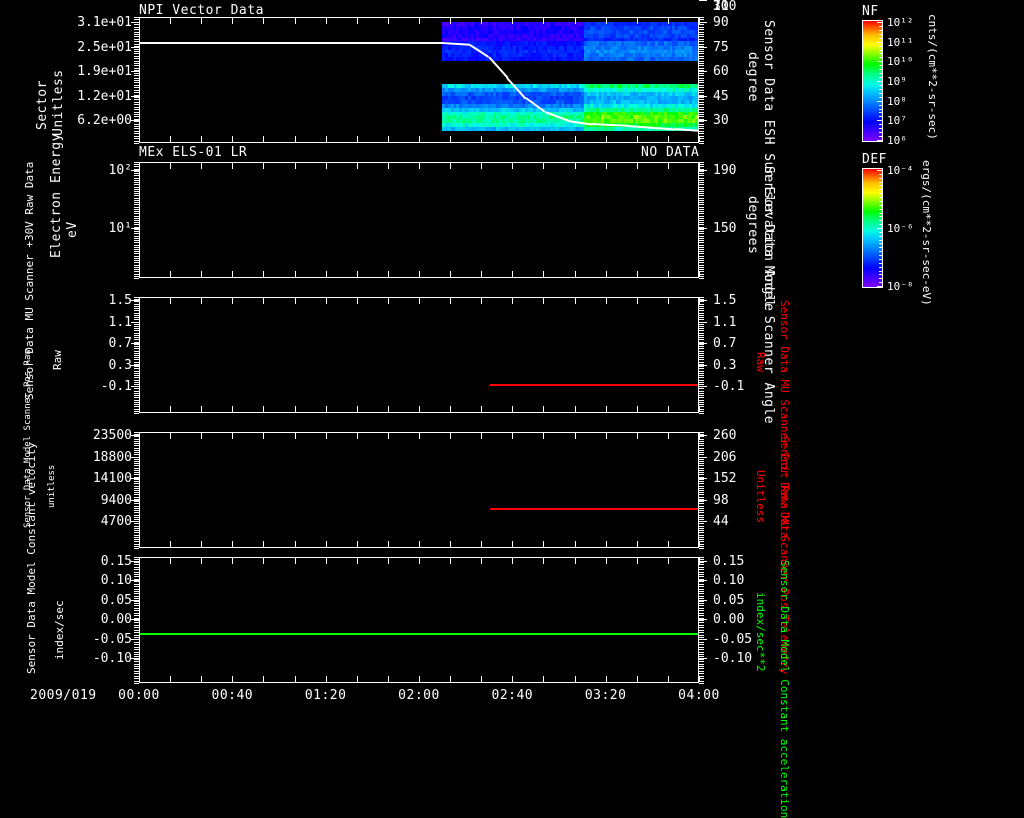 The height and width of the screenshot is (818, 1024). What do you see at coordinates (135, 500) in the screenshot?
I see `panel-4-ytick-mark-left` at bounding box center [135, 500].